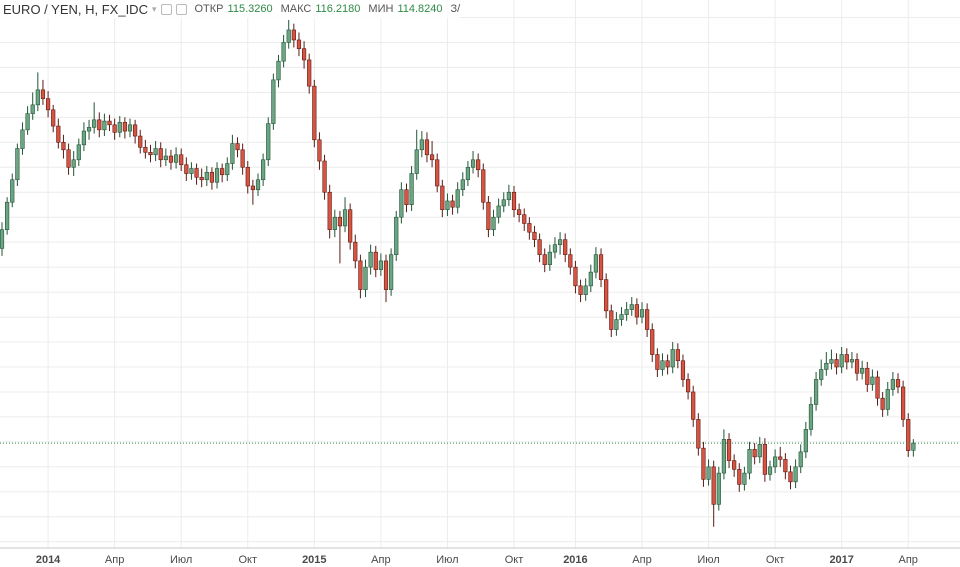 Image resolution: width=960 pixels, height=567 pixels. I want to click on x-tick-label: Окт, so click(247, 560).